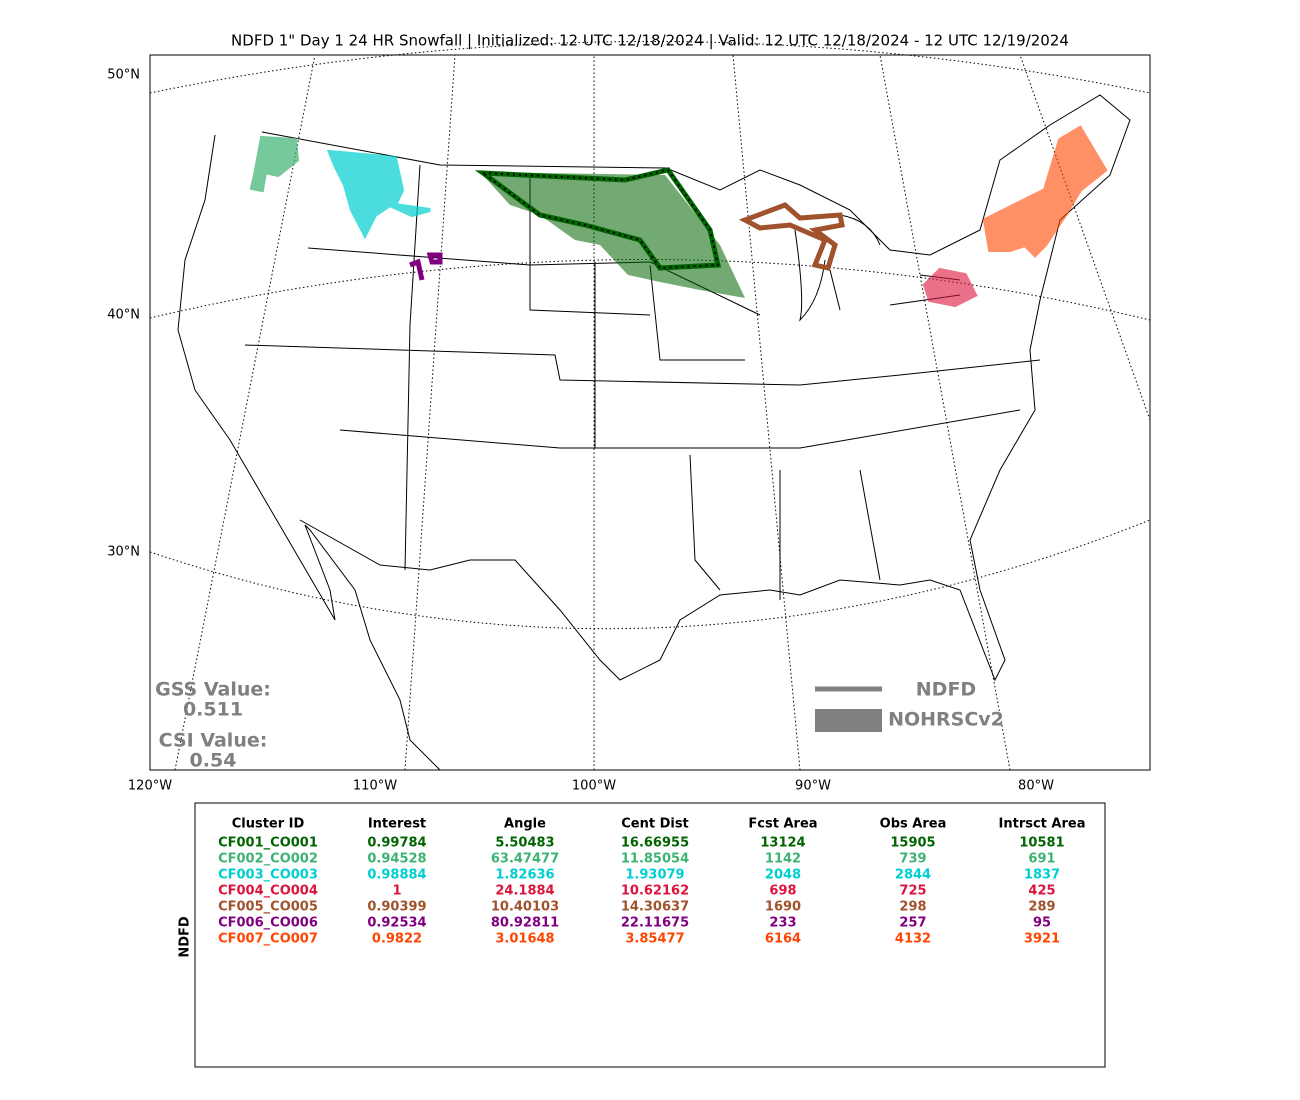 The image size is (1300, 1100). Describe the element at coordinates (913, 939) in the screenshot. I see `table-cell: 4132` at that location.